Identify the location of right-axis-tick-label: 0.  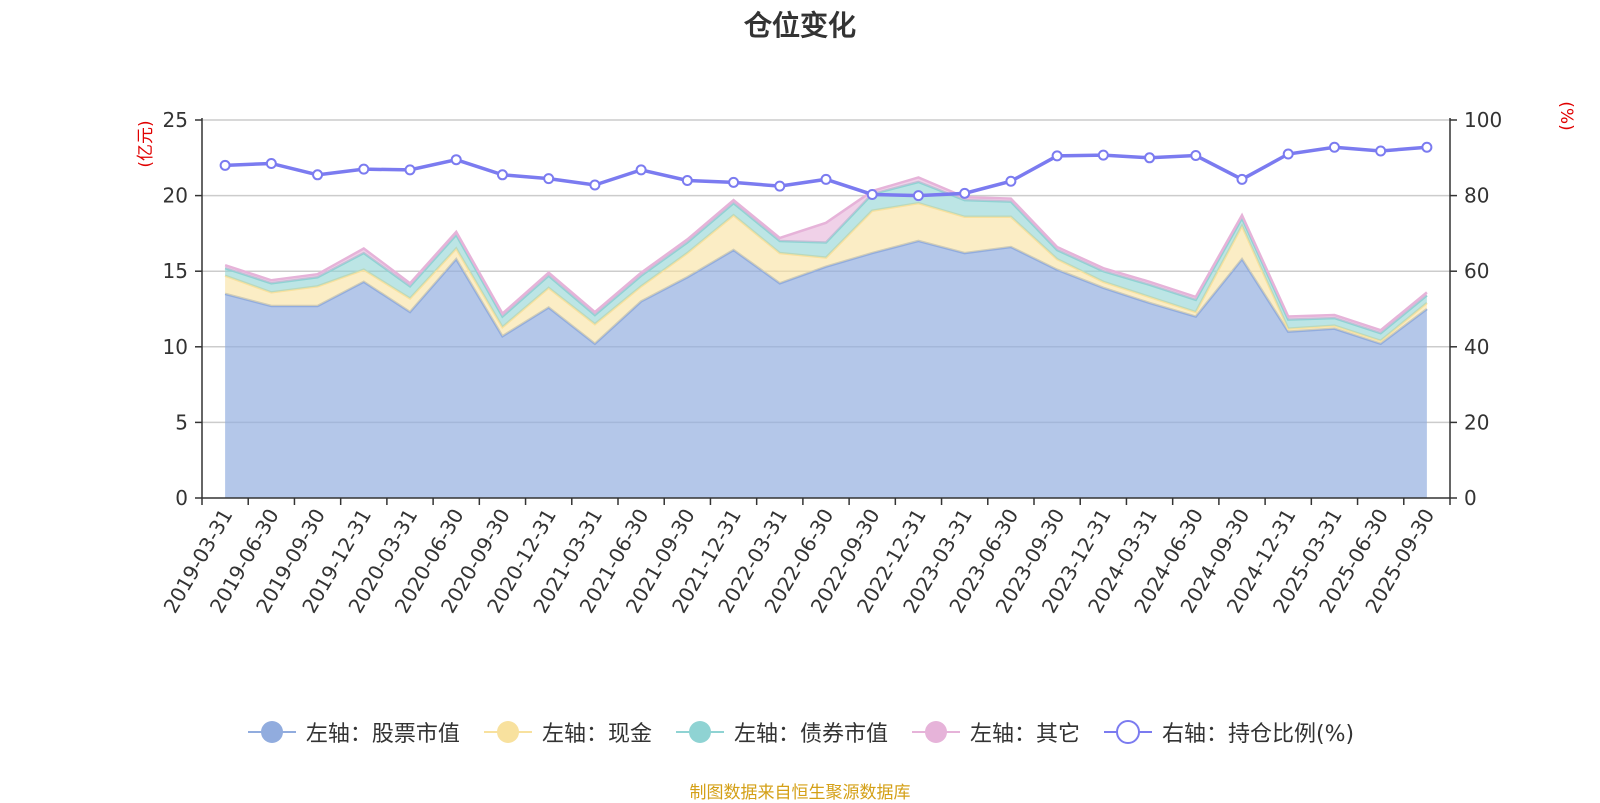
(1470, 498).